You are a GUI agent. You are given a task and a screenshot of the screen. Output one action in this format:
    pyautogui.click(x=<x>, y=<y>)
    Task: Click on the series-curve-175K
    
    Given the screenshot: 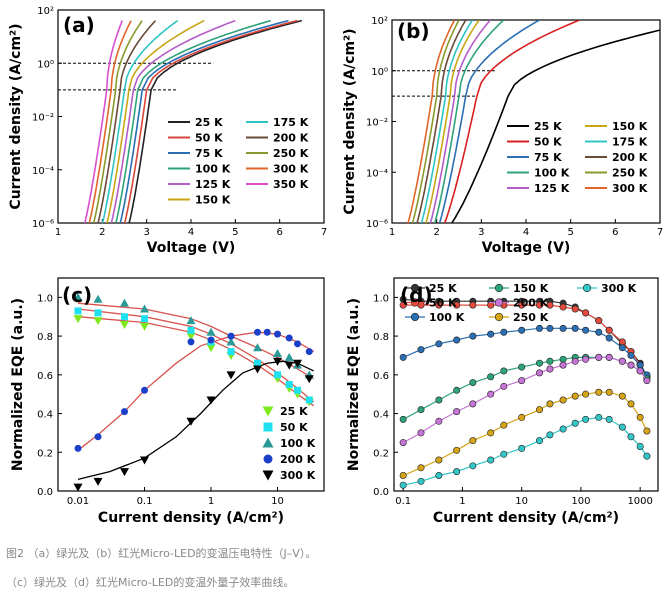 What is the action you would take?
    pyautogui.click(x=447, y=121)
    